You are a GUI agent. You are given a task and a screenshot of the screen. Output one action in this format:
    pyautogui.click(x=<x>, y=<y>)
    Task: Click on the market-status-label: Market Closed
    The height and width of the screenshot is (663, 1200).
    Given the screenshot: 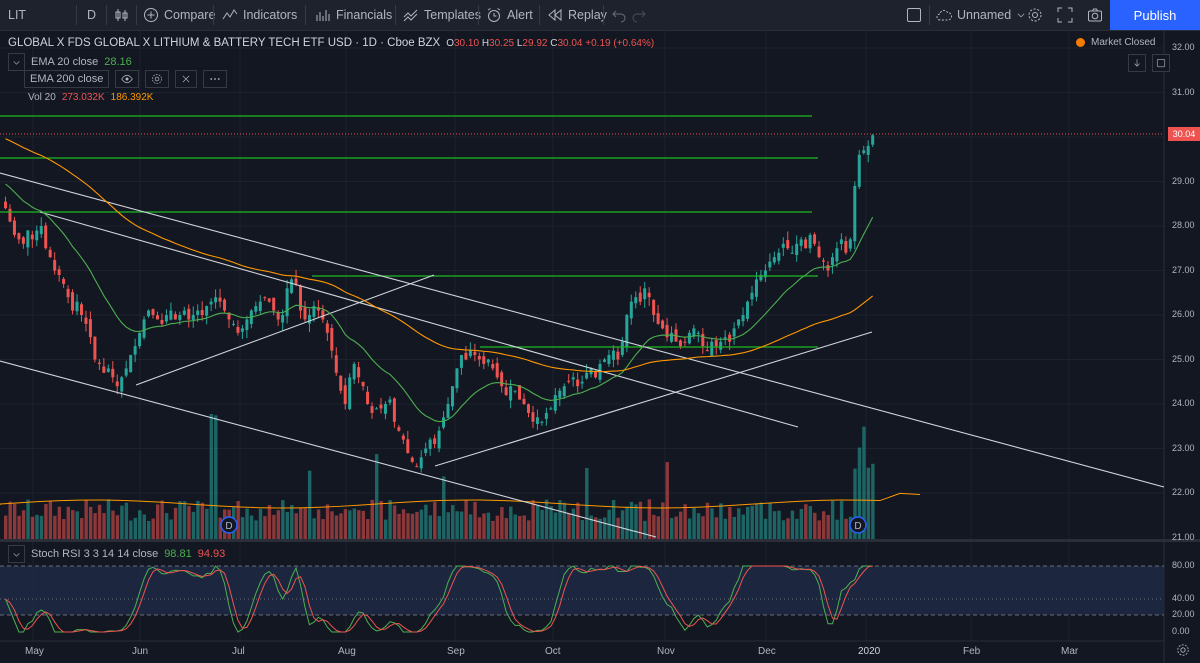 What is the action you would take?
    pyautogui.click(x=1123, y=42)
    